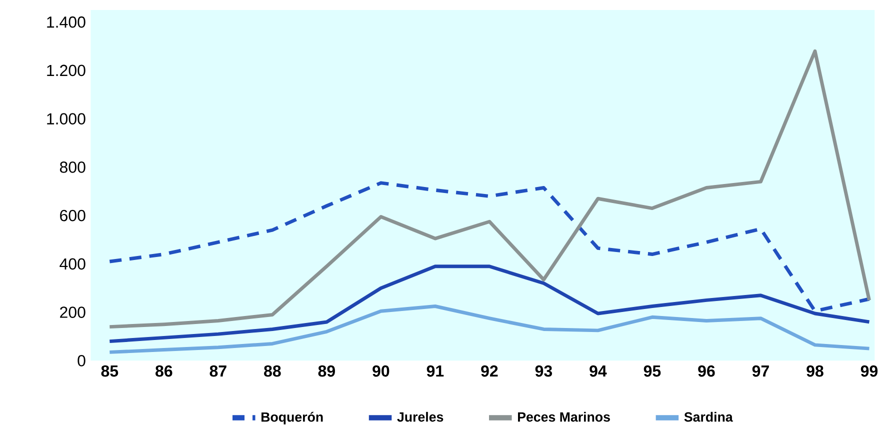 The height and width of the screenshot is (430, 893). Describe the element at coordinates (381, 371) in the screenshot. I see `x-tick-label: 90` at that location.